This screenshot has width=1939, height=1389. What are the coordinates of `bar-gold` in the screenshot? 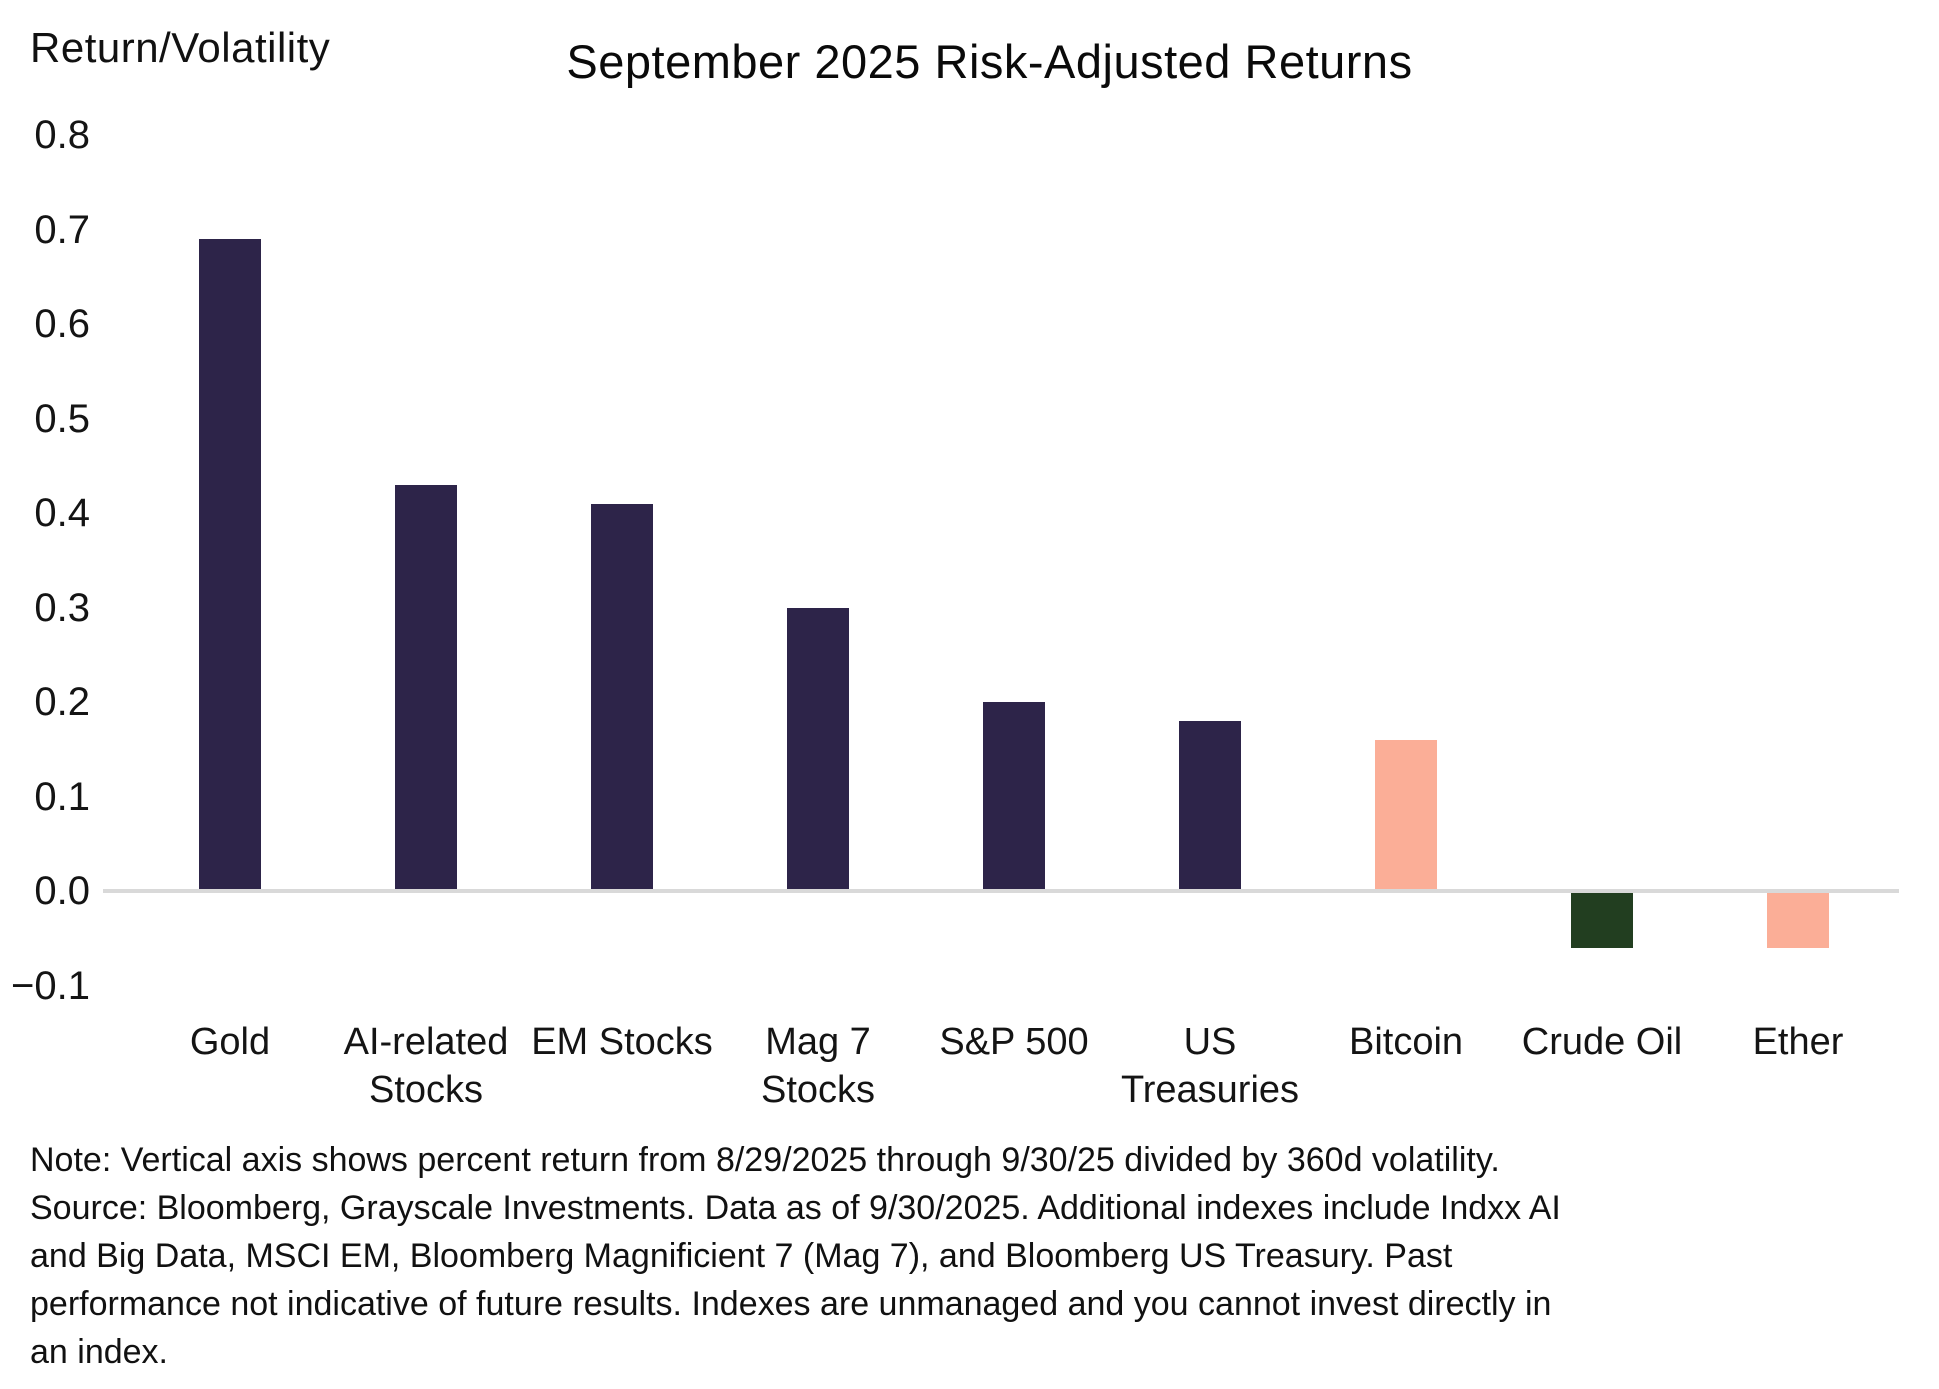 It's located at (230, 564).